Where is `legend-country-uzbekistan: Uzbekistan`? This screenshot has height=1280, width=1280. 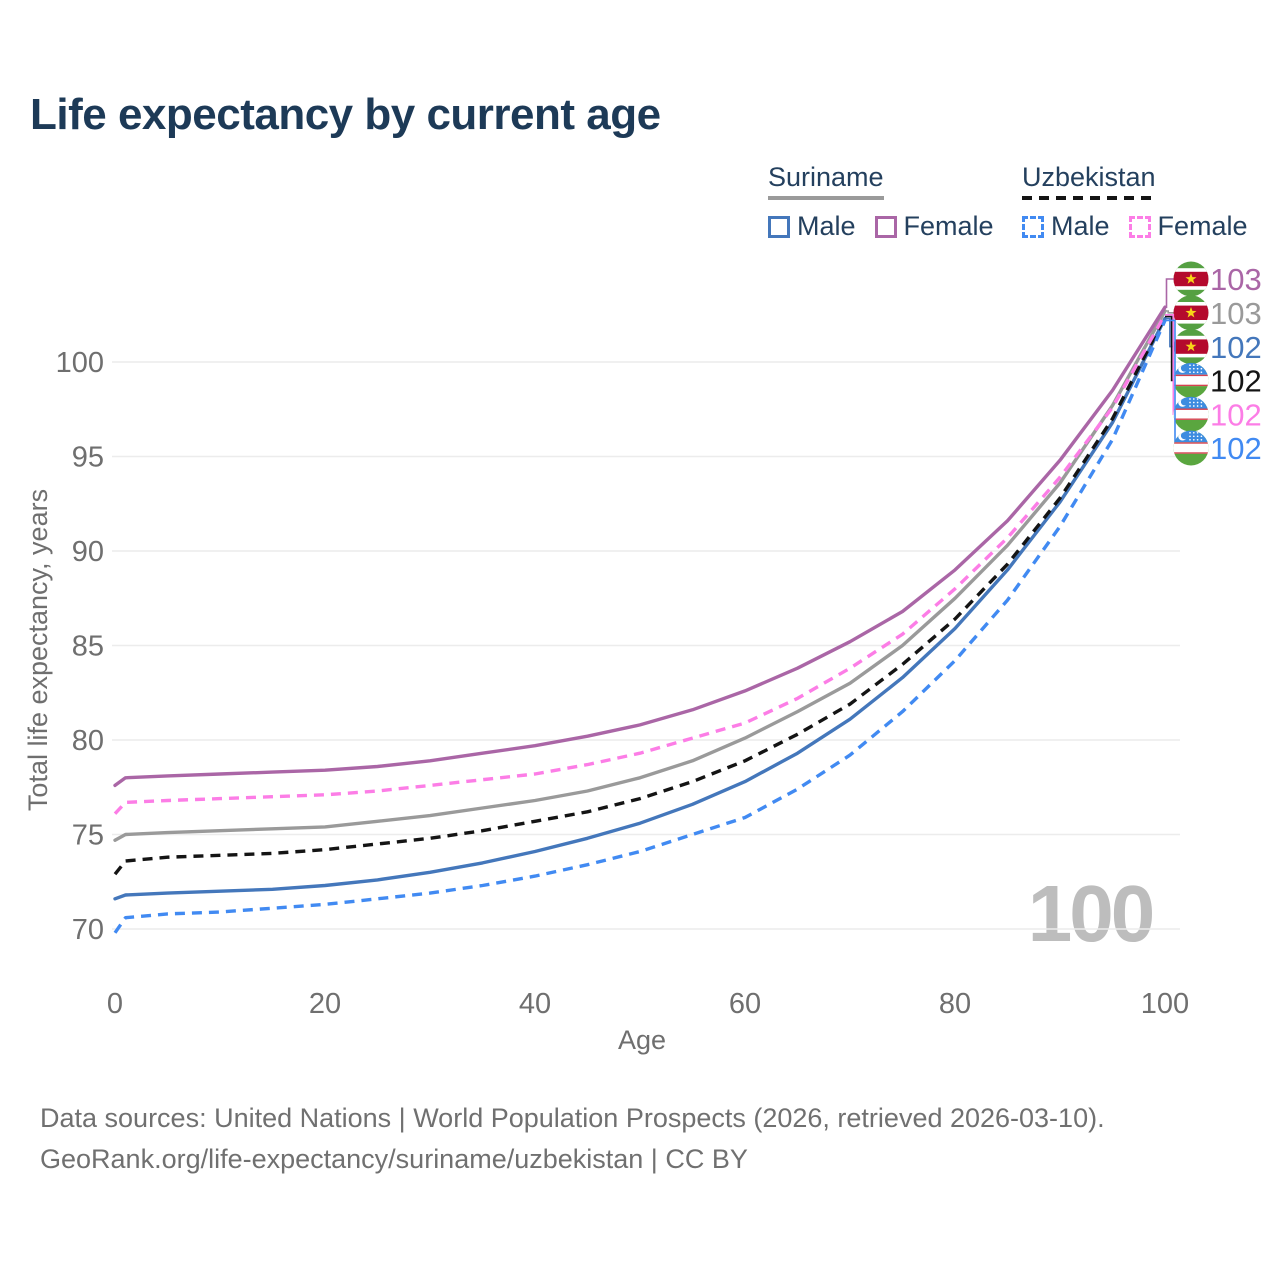 legend-country-uzbekistan: Uzbekistan is located at coordinates (1089, 177).